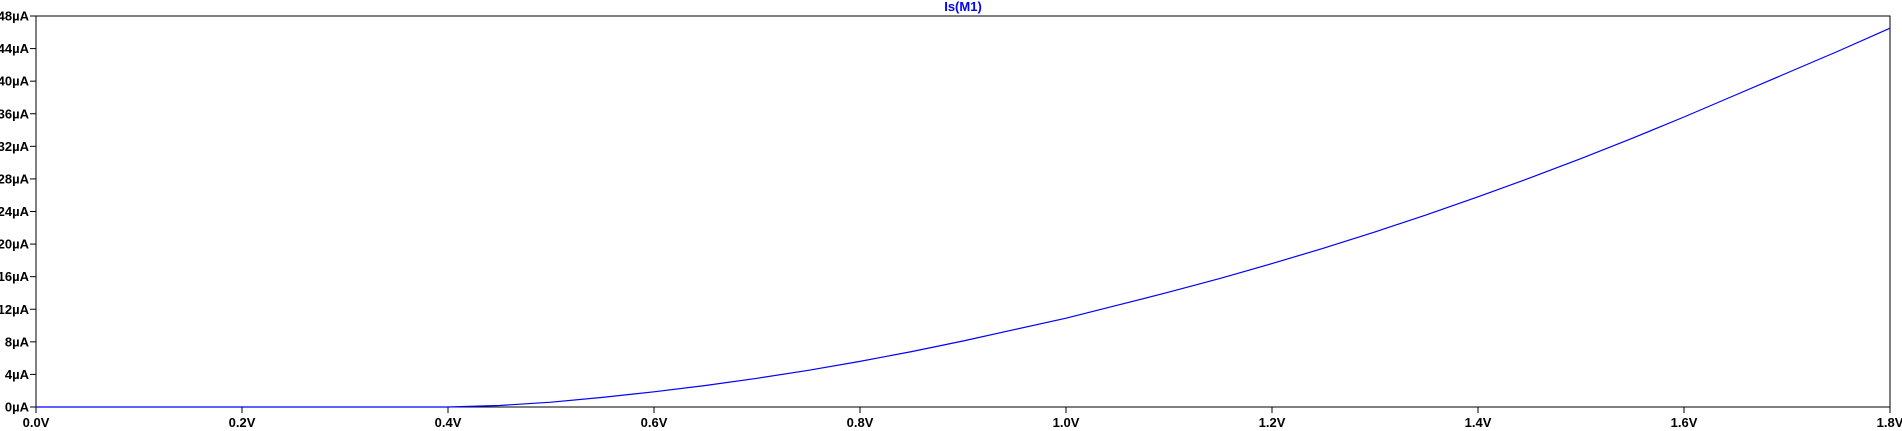 The image size is (1902, 431). What do you see at coordinates (1889, 422) in the screenshot?
I see `x-tick-label: 1.8V` at bounding box center [1889, 422].